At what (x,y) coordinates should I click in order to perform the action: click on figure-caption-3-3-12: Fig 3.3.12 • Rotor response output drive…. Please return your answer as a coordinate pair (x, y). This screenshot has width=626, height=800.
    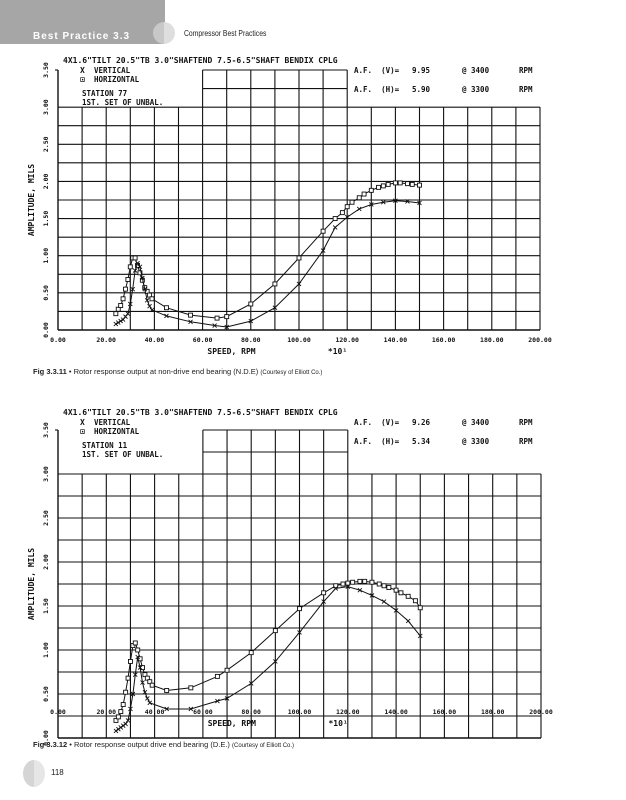
    Looking at the image, I should click on (163, 744).